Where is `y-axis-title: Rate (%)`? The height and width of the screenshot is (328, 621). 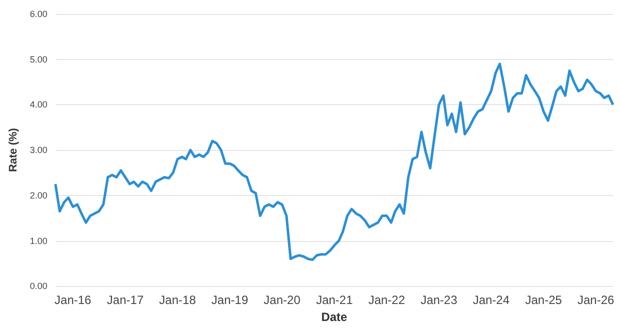 y-axis-title: Rate (%) is located at coordinates (14, 150).